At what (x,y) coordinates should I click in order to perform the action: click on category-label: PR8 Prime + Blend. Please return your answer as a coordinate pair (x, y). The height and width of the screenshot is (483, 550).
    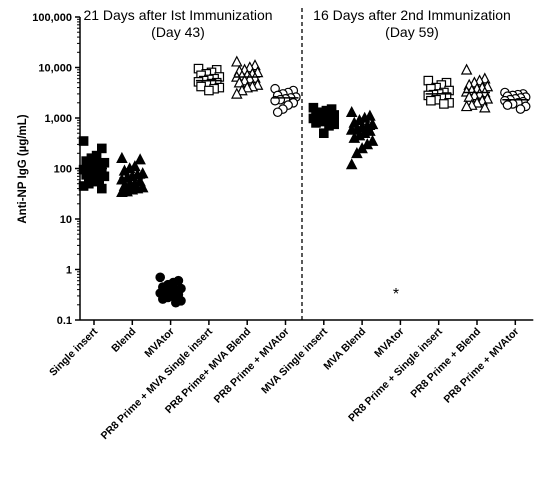
    Looking at the image, I should click on (445, 363).